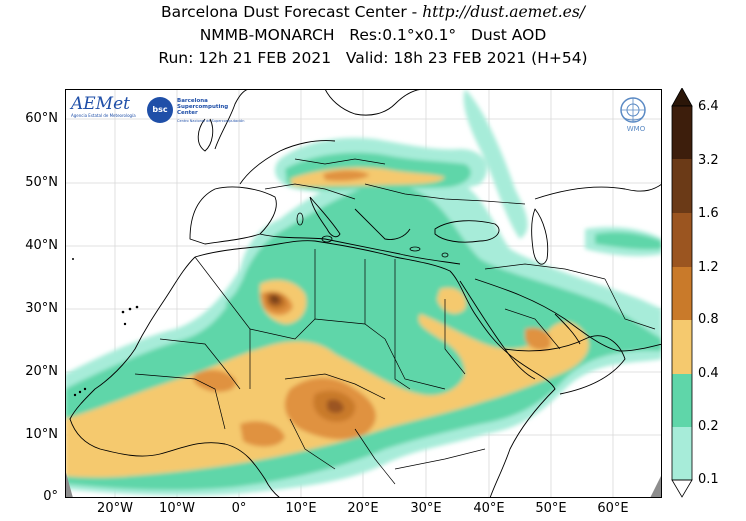  I want to click on atlantic-islands, so click(105, 327).